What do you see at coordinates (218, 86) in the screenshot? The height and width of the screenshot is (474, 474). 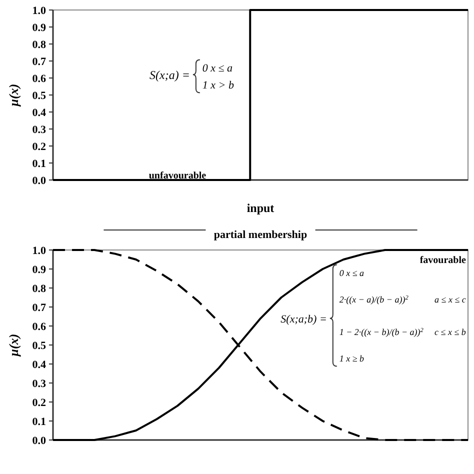 I see `annotation: 1 x > b` at bounding box center [218, 86].